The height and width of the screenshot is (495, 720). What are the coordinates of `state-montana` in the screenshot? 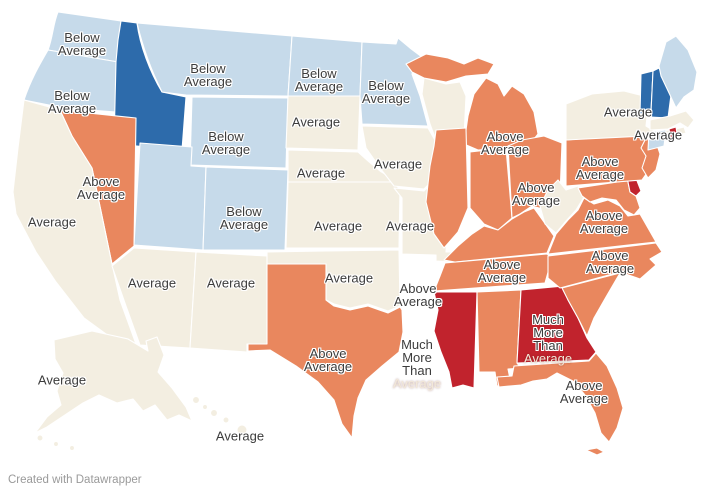 It's located at (214, 59).